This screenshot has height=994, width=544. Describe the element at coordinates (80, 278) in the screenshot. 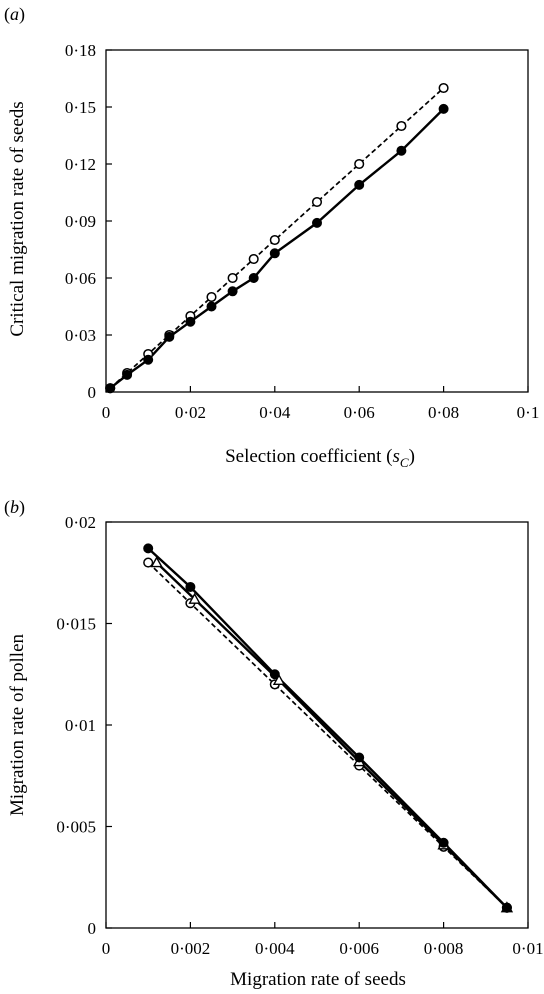

I see `y-tick-label: 0·06` at that location.